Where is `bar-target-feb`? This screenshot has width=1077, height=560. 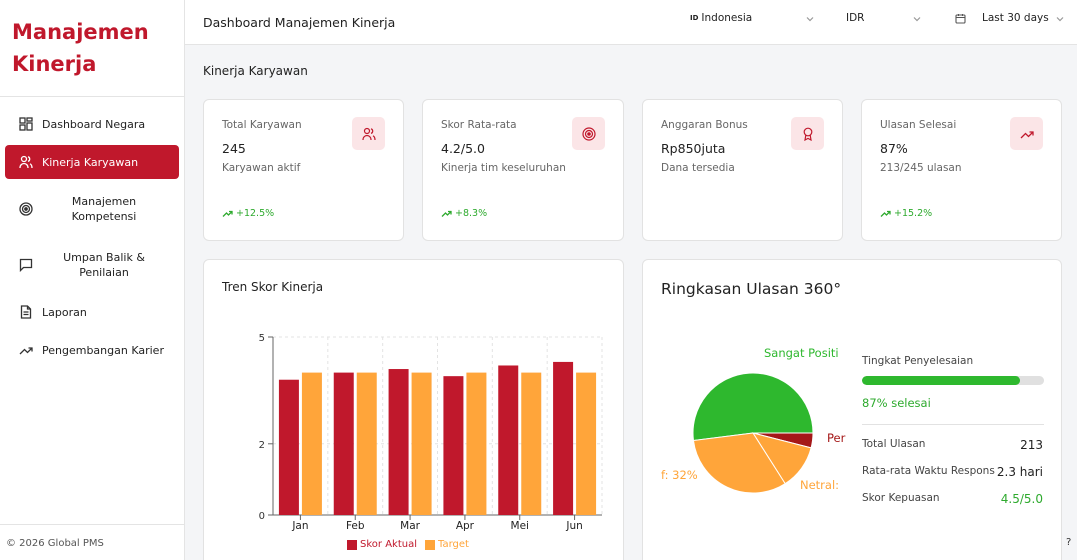
bar-target-feb is located at coordinates (366, 443).